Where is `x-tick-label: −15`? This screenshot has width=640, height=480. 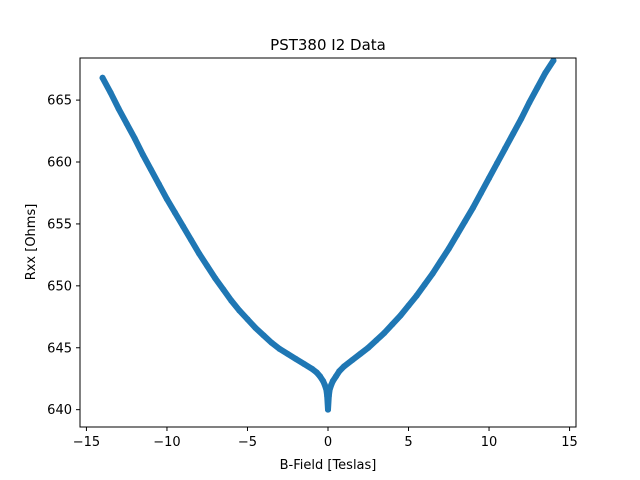 x-tick-label: −15 is located at coordinates (86, 442).